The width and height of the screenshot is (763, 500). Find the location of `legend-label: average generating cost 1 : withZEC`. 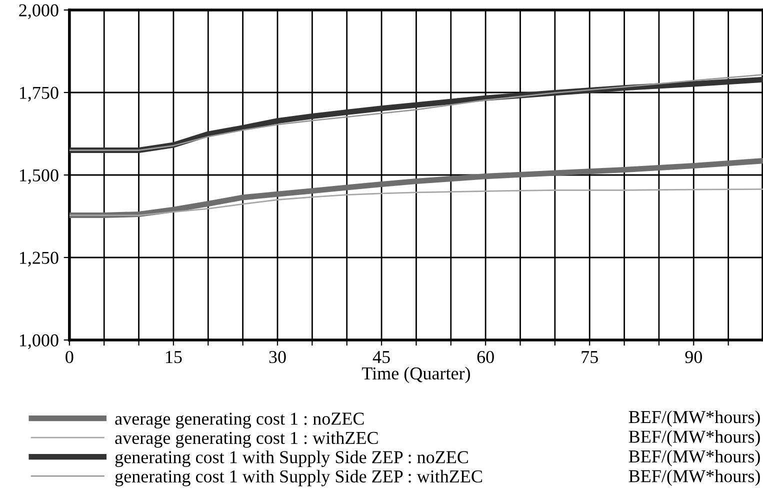

legend-label: average generating cost 1 : withZEC is located at coordinates (246, 439).